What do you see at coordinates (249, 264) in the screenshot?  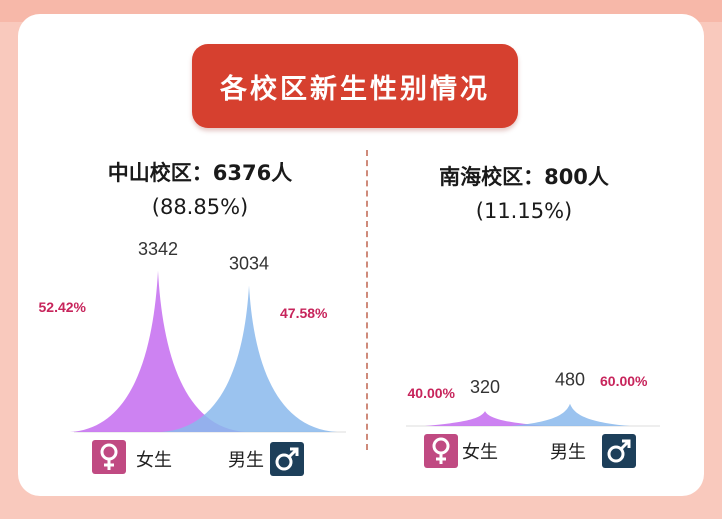 I see `value-label: 3034` at bounding box center [249, 264].